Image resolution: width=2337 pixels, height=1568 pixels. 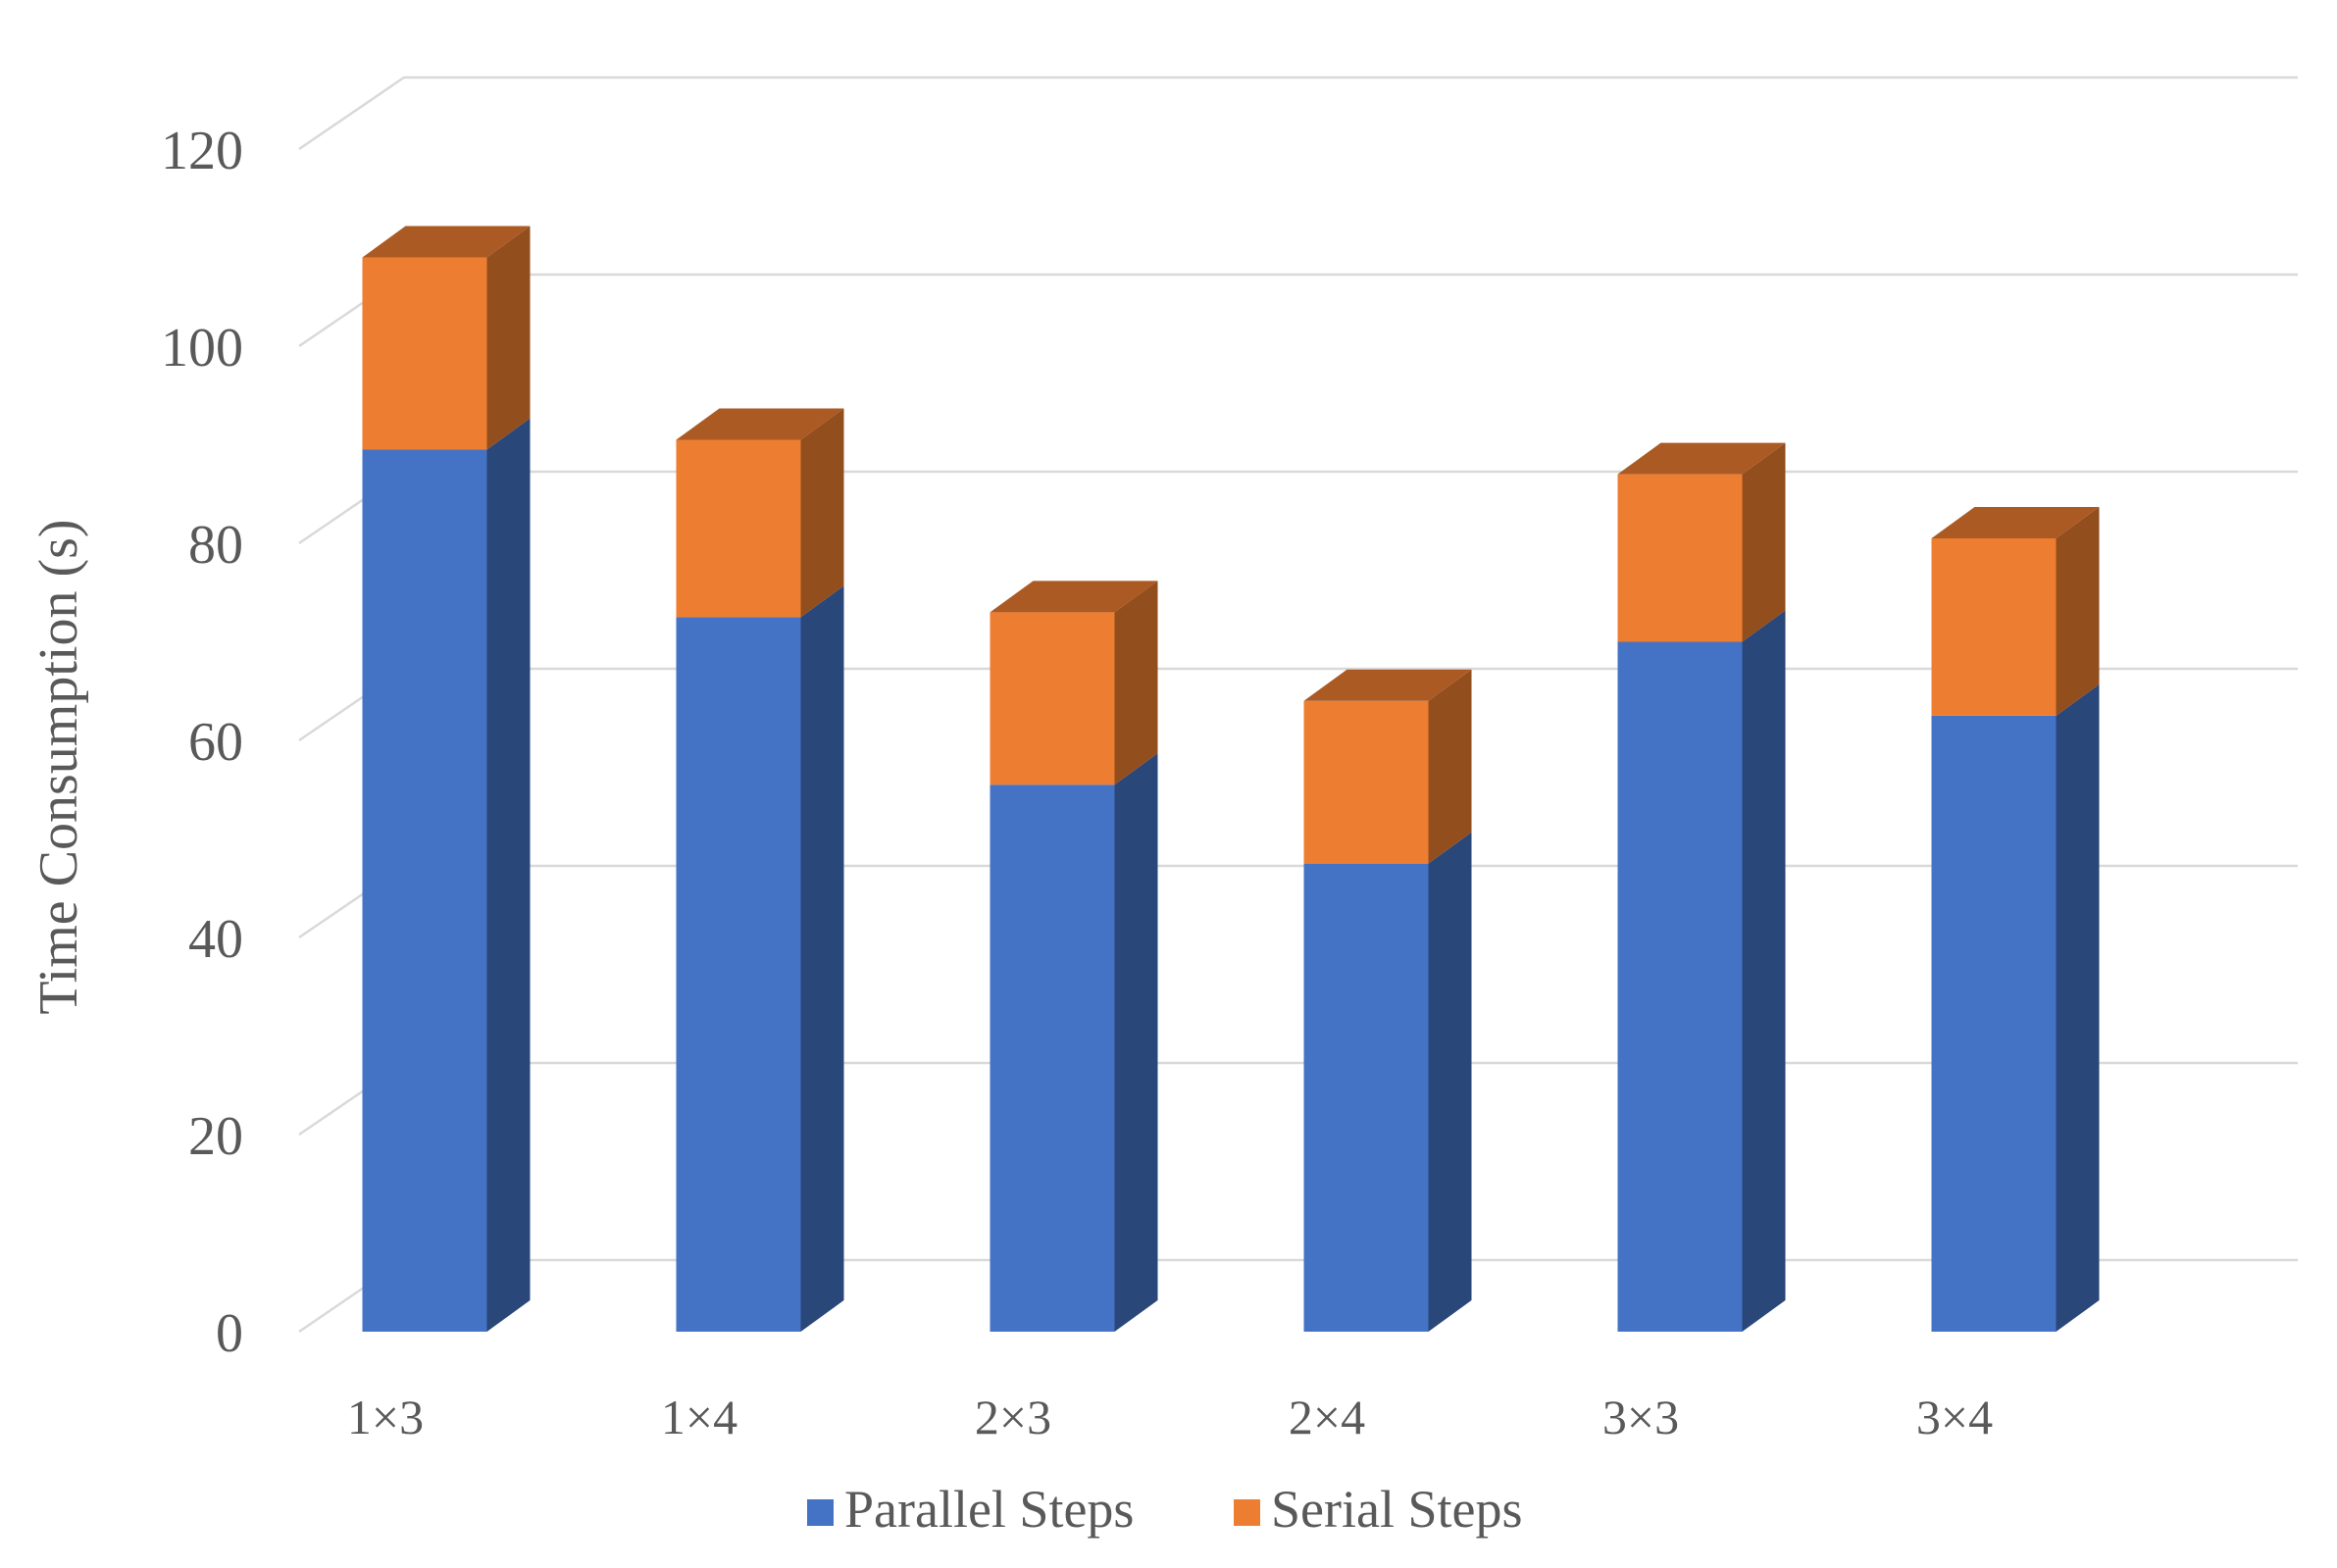 I want to click on x-axis-ticks: 1×3 1×4 2×3 2×4 3×3 3×4, so click(x=1170, y=1417).